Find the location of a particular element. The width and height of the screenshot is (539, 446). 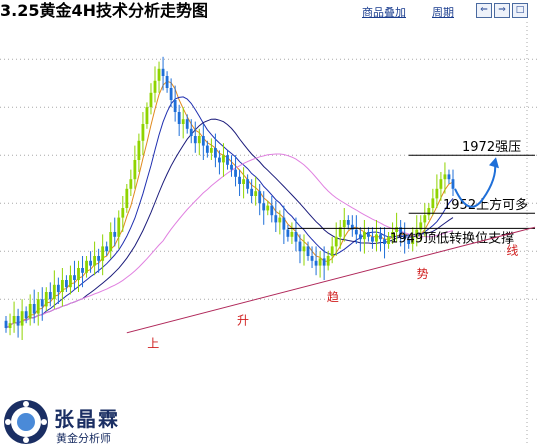

trendline-label-char: 势 is located at coordinates (423, 274).